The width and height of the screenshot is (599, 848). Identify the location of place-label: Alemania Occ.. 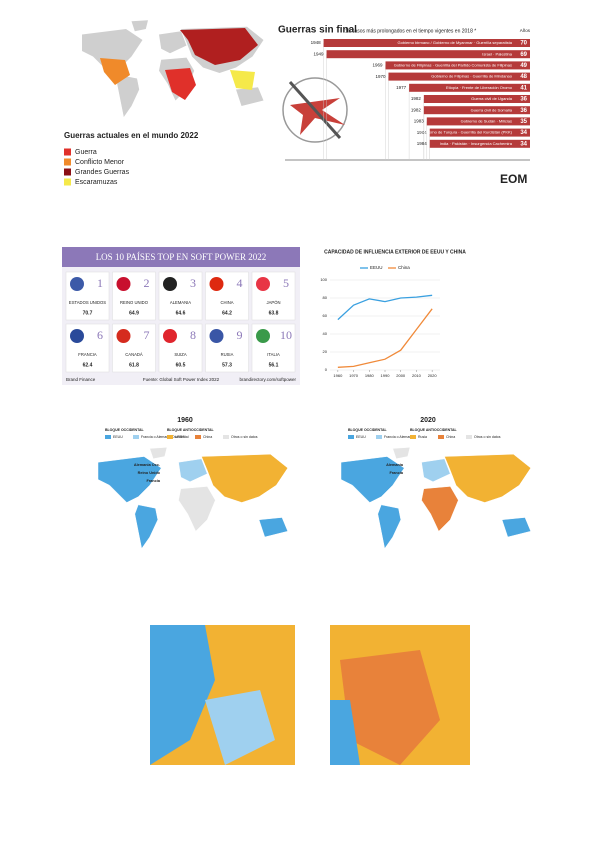
(147, 465).